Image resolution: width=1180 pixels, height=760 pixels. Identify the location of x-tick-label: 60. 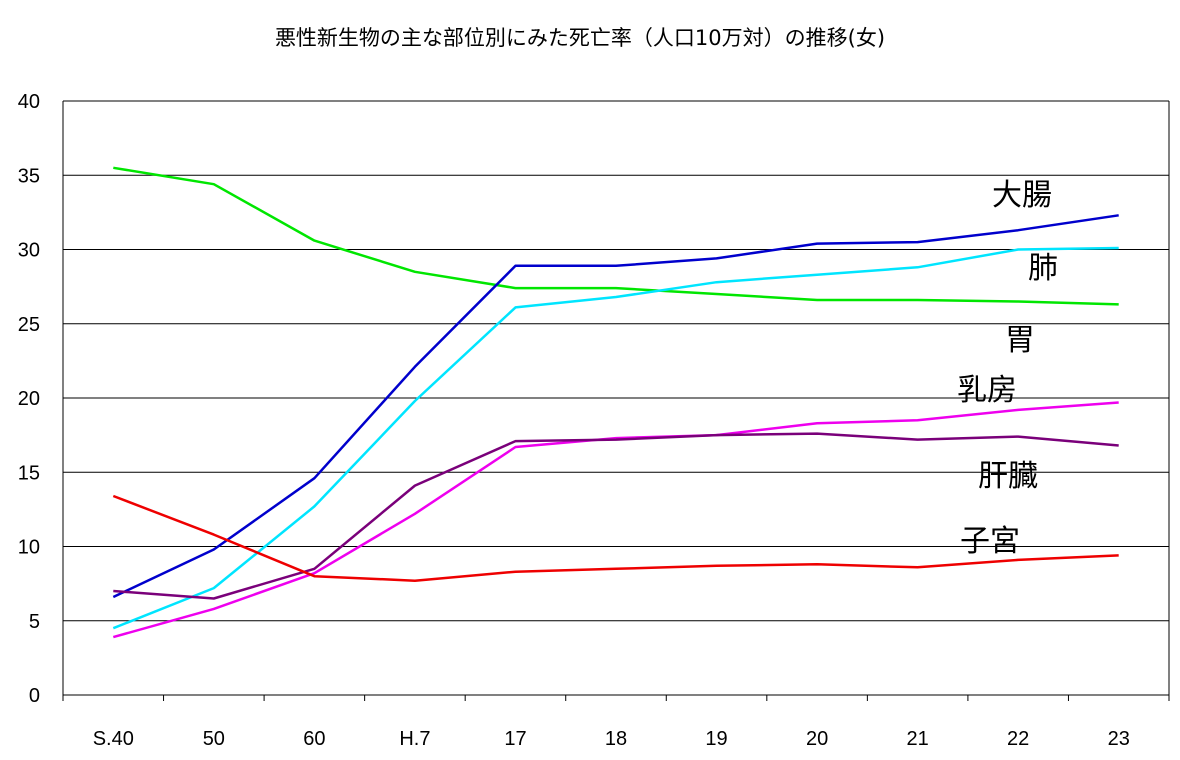
(314, 739).